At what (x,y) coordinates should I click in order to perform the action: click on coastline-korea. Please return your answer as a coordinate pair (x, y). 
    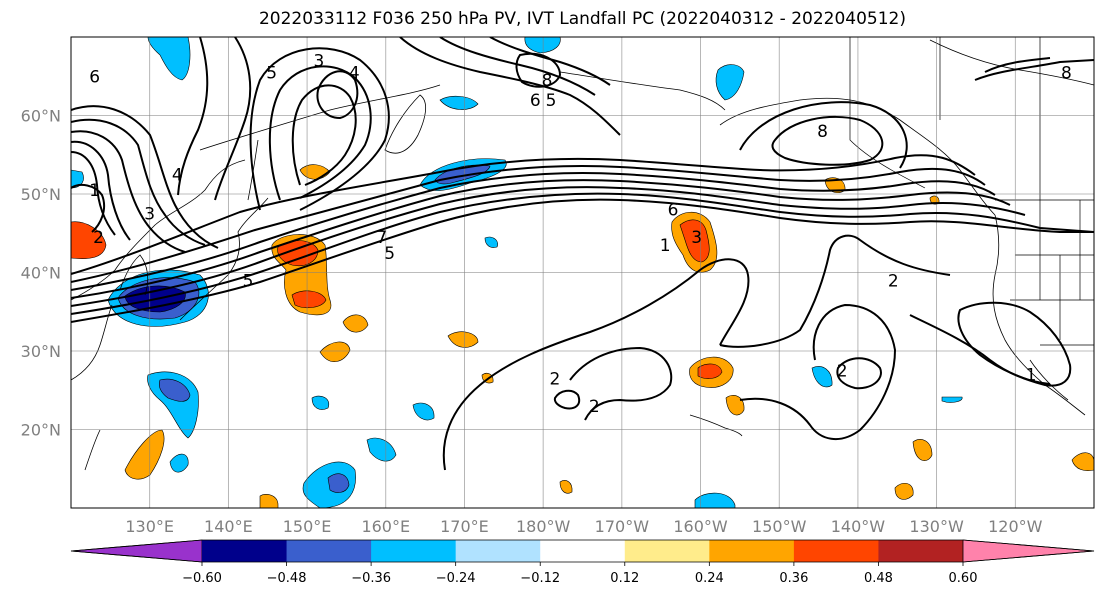
    Looking at the image, I should click on (134, 275).